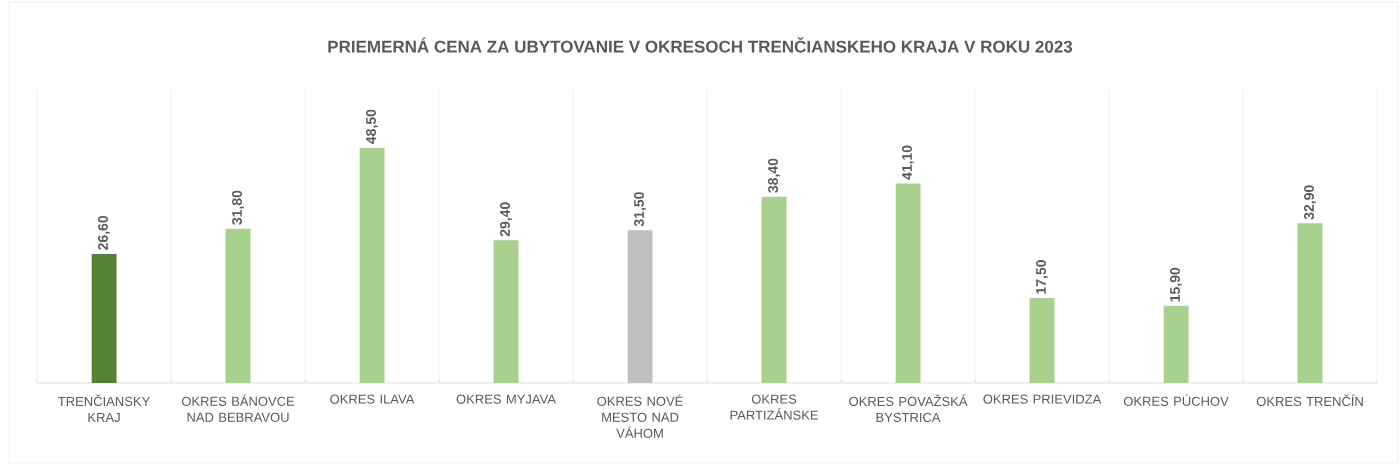 Image resolution: width=1400 pixels, height=465 pixels. I want to click on data-label: 31,80, so click(238, 207).